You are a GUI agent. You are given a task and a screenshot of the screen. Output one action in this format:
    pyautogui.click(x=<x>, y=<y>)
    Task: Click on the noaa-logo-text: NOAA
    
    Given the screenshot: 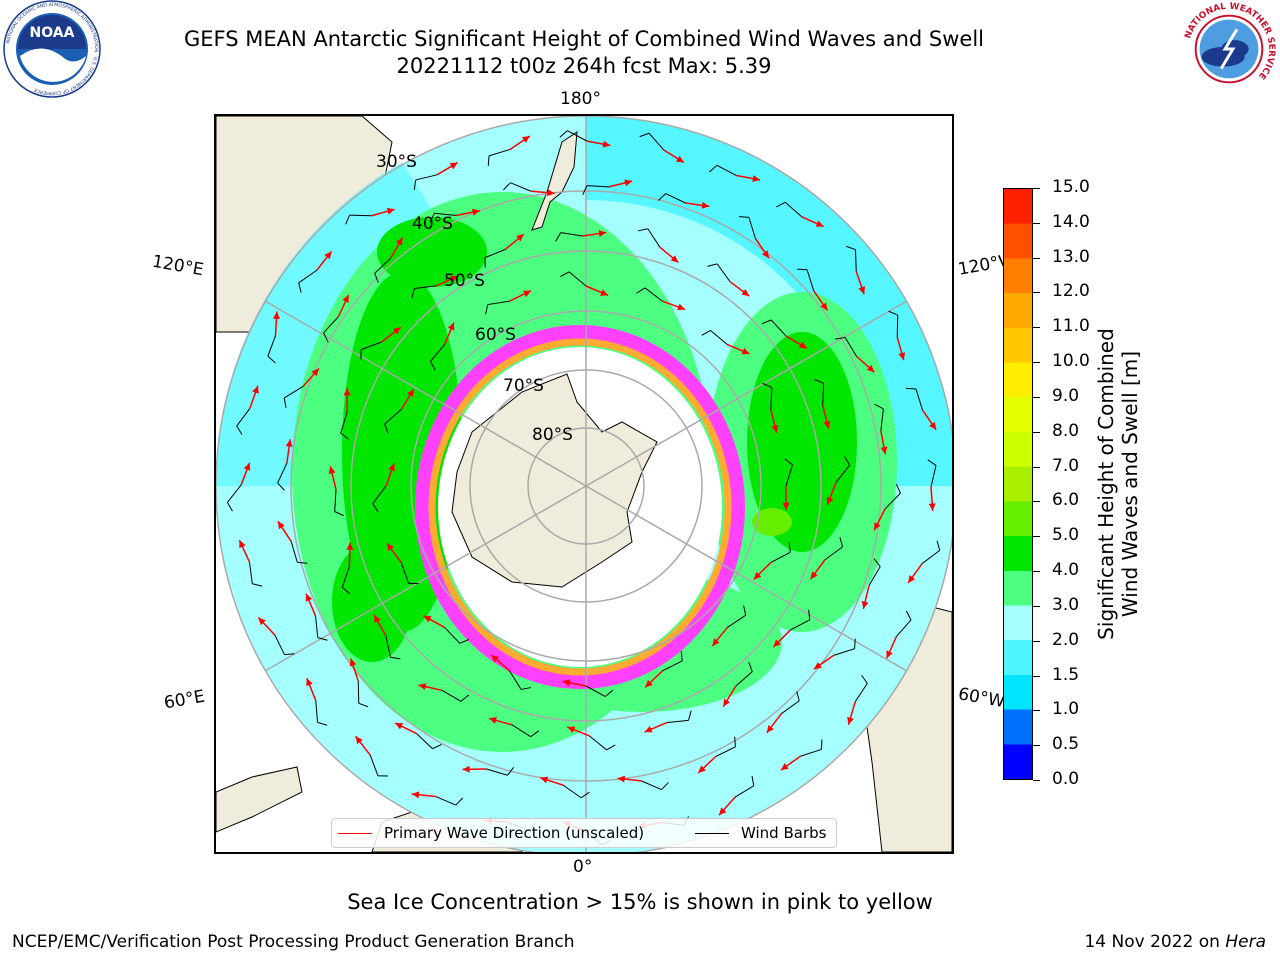 What is the action you would take?
    pyautogui.click(x=52, y=33)
    